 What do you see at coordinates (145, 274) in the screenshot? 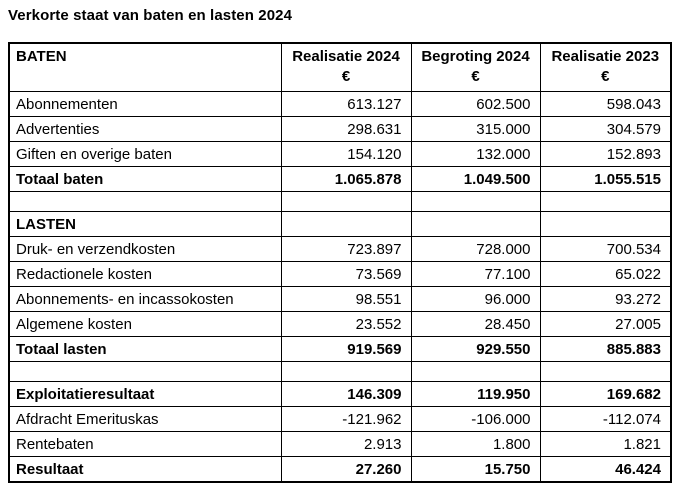
I see `row-label: Redactionele kosten` at bounding box center [145, 274].